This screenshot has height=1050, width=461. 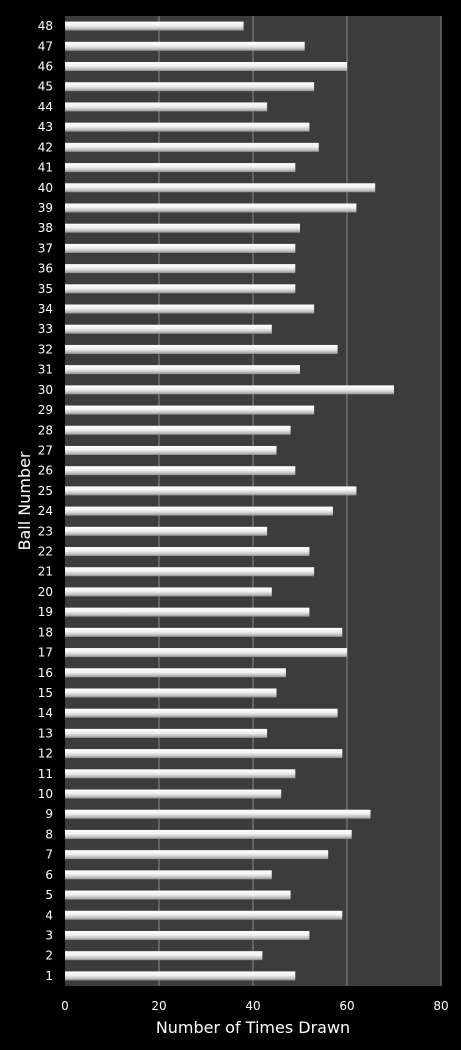 What do you see at coordinates (45, 491) in the screenshot?
I see `y-tick-label: 25` at bounding box center [45, 491].